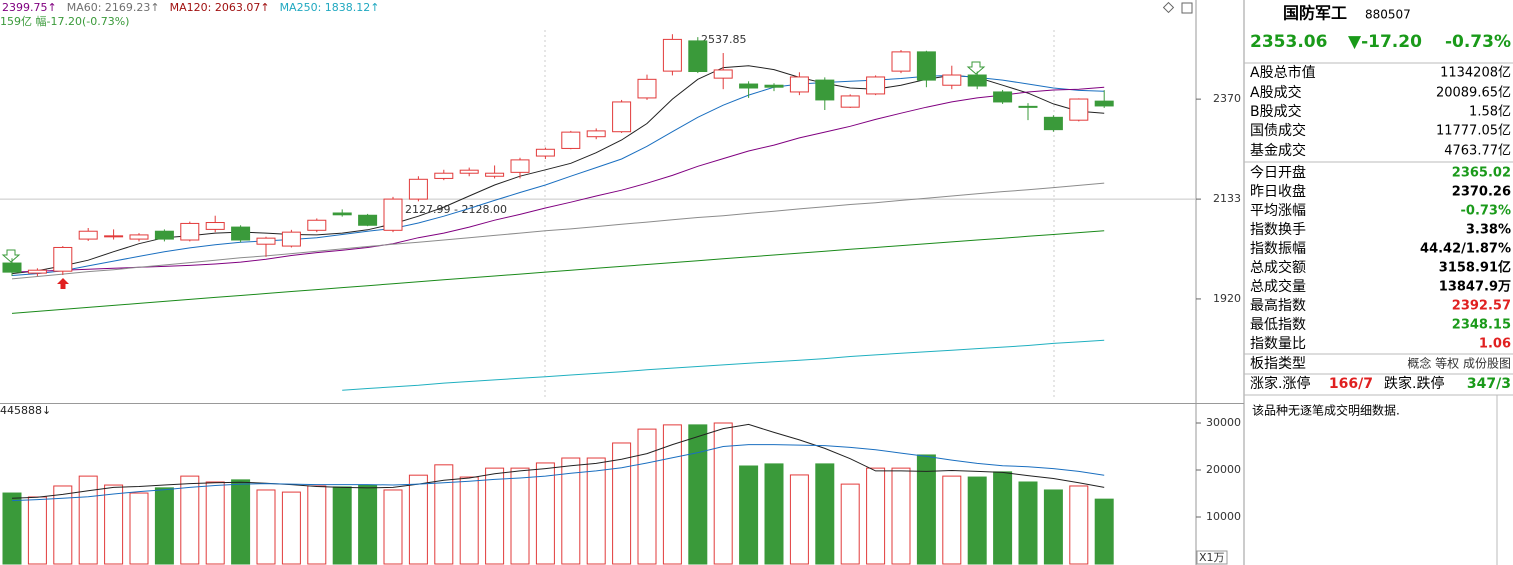 The height and width of the screenshot is (565, 1513). What do you see at coordinates (1278, 211) in the screenshot?
I see `row-label: 平均涨幅` at bounding box center [1278, 211].